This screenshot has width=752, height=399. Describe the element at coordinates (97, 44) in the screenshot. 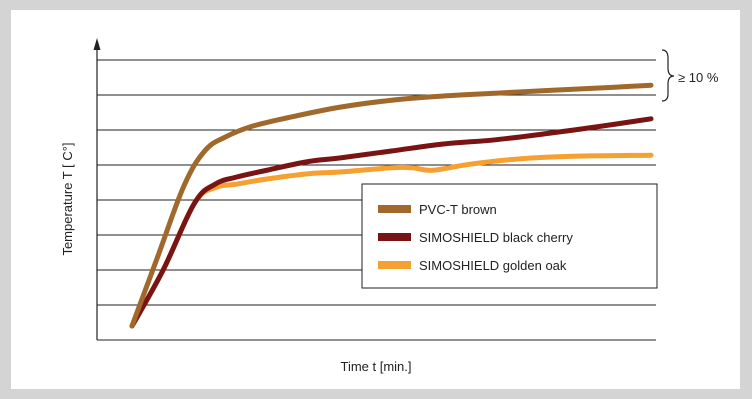

I see `y-axis-arrow` at that location.